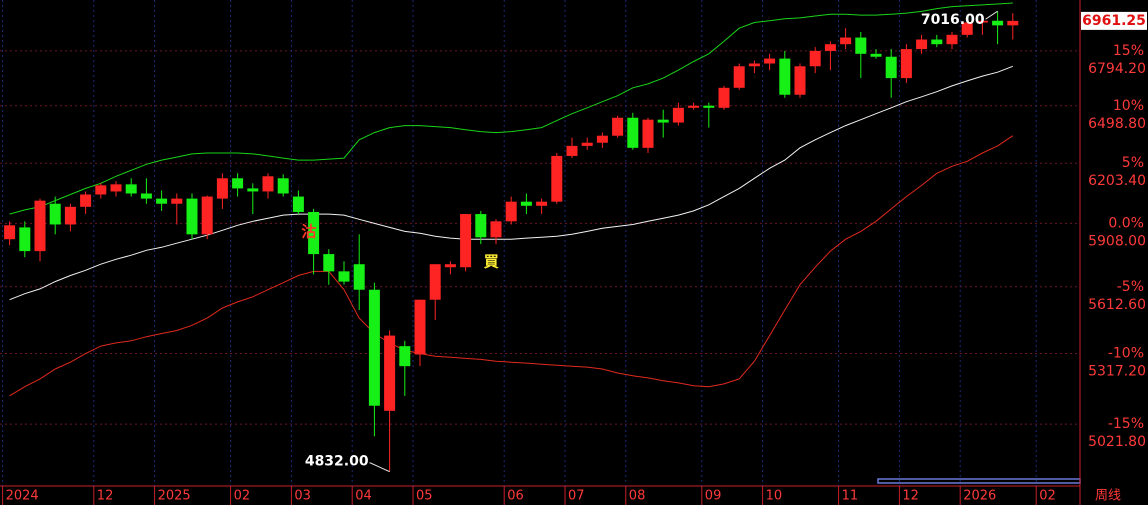 This screenshot has width=1148, height=505. I want to click on x-tick-label: 06, so click(515, 496).